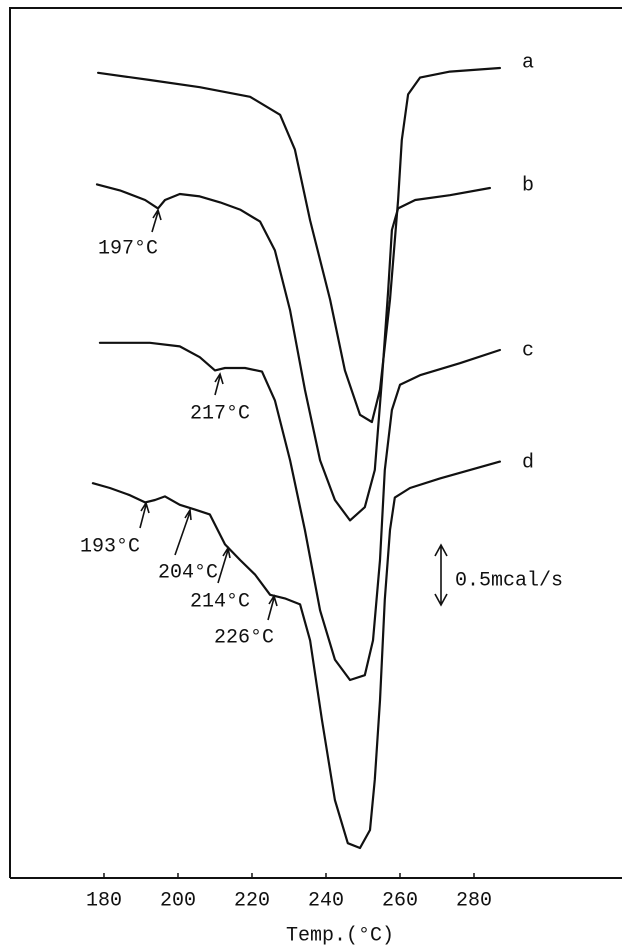 The image size is (624, 948). I want to click on x-tick-label: 240, so click(326, 900).